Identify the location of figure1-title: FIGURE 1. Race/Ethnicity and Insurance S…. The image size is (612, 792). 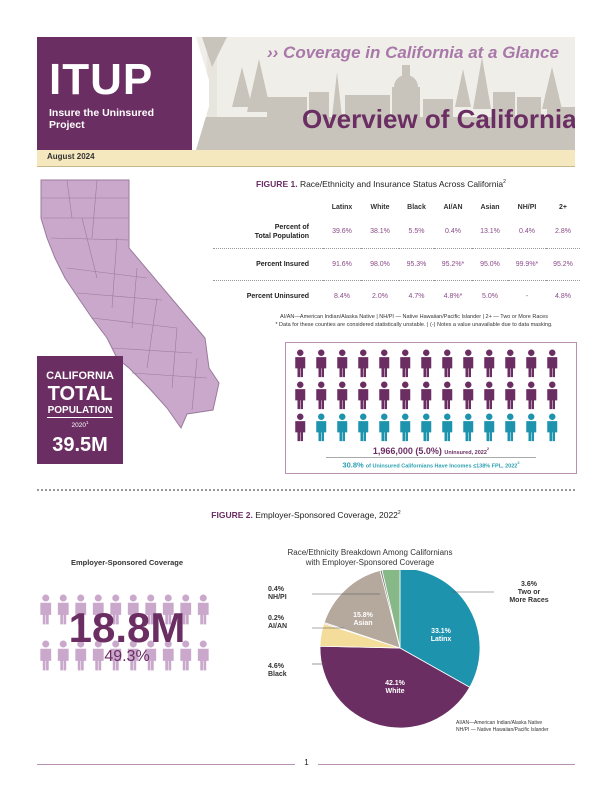
(381, 184).